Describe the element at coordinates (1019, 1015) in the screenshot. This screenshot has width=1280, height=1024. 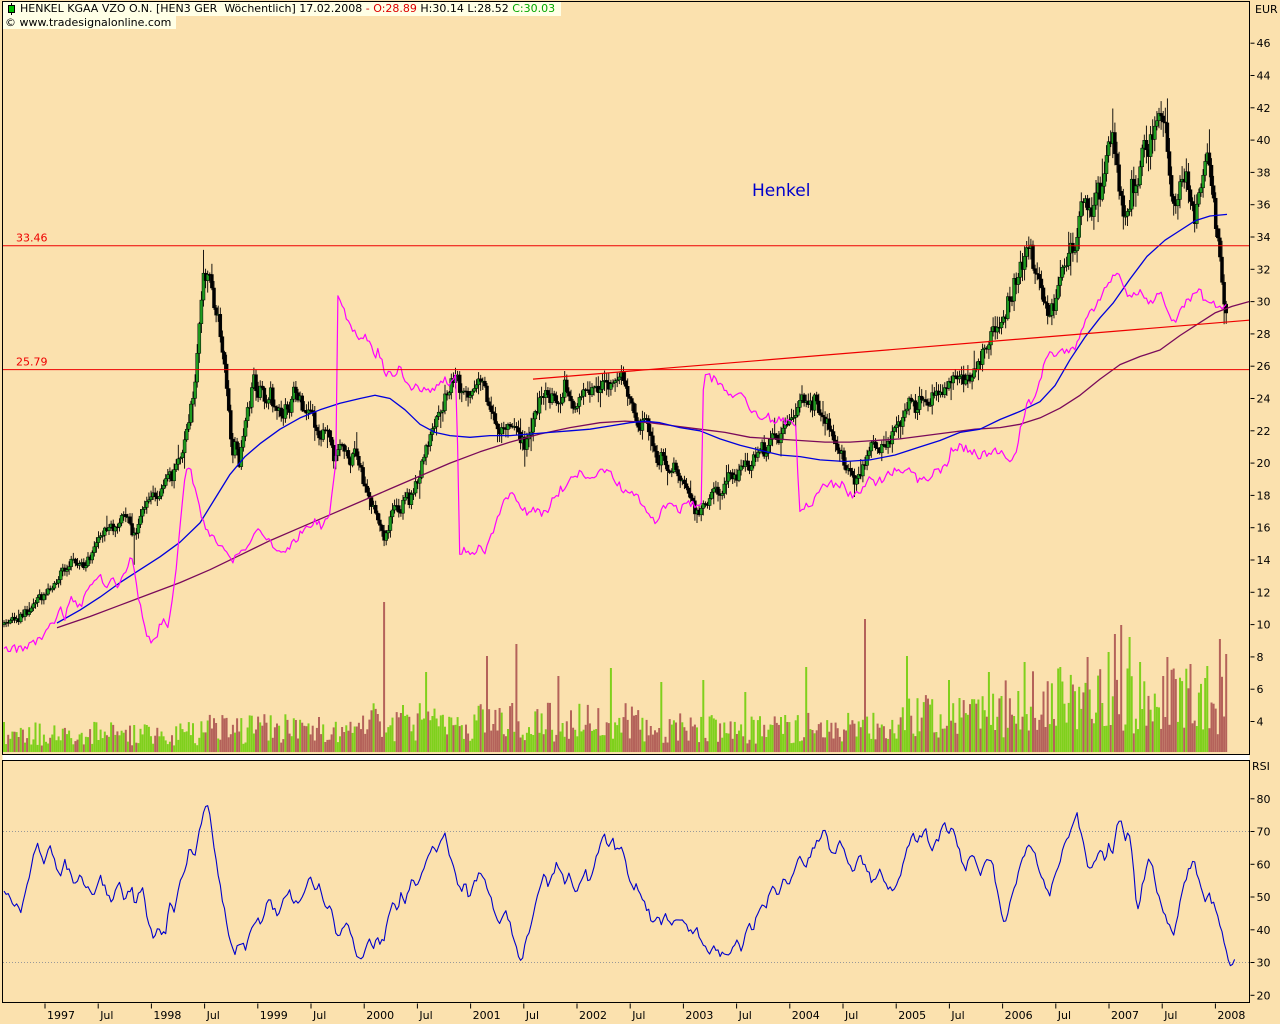
I see `svg-text: 2006` at that location.